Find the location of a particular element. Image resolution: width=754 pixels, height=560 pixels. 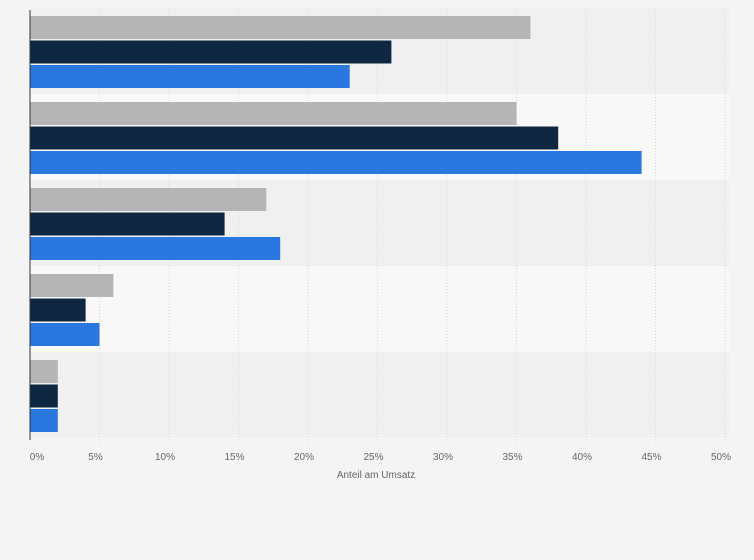

x-tick-label: 25% is located at coordinates (373, 457).